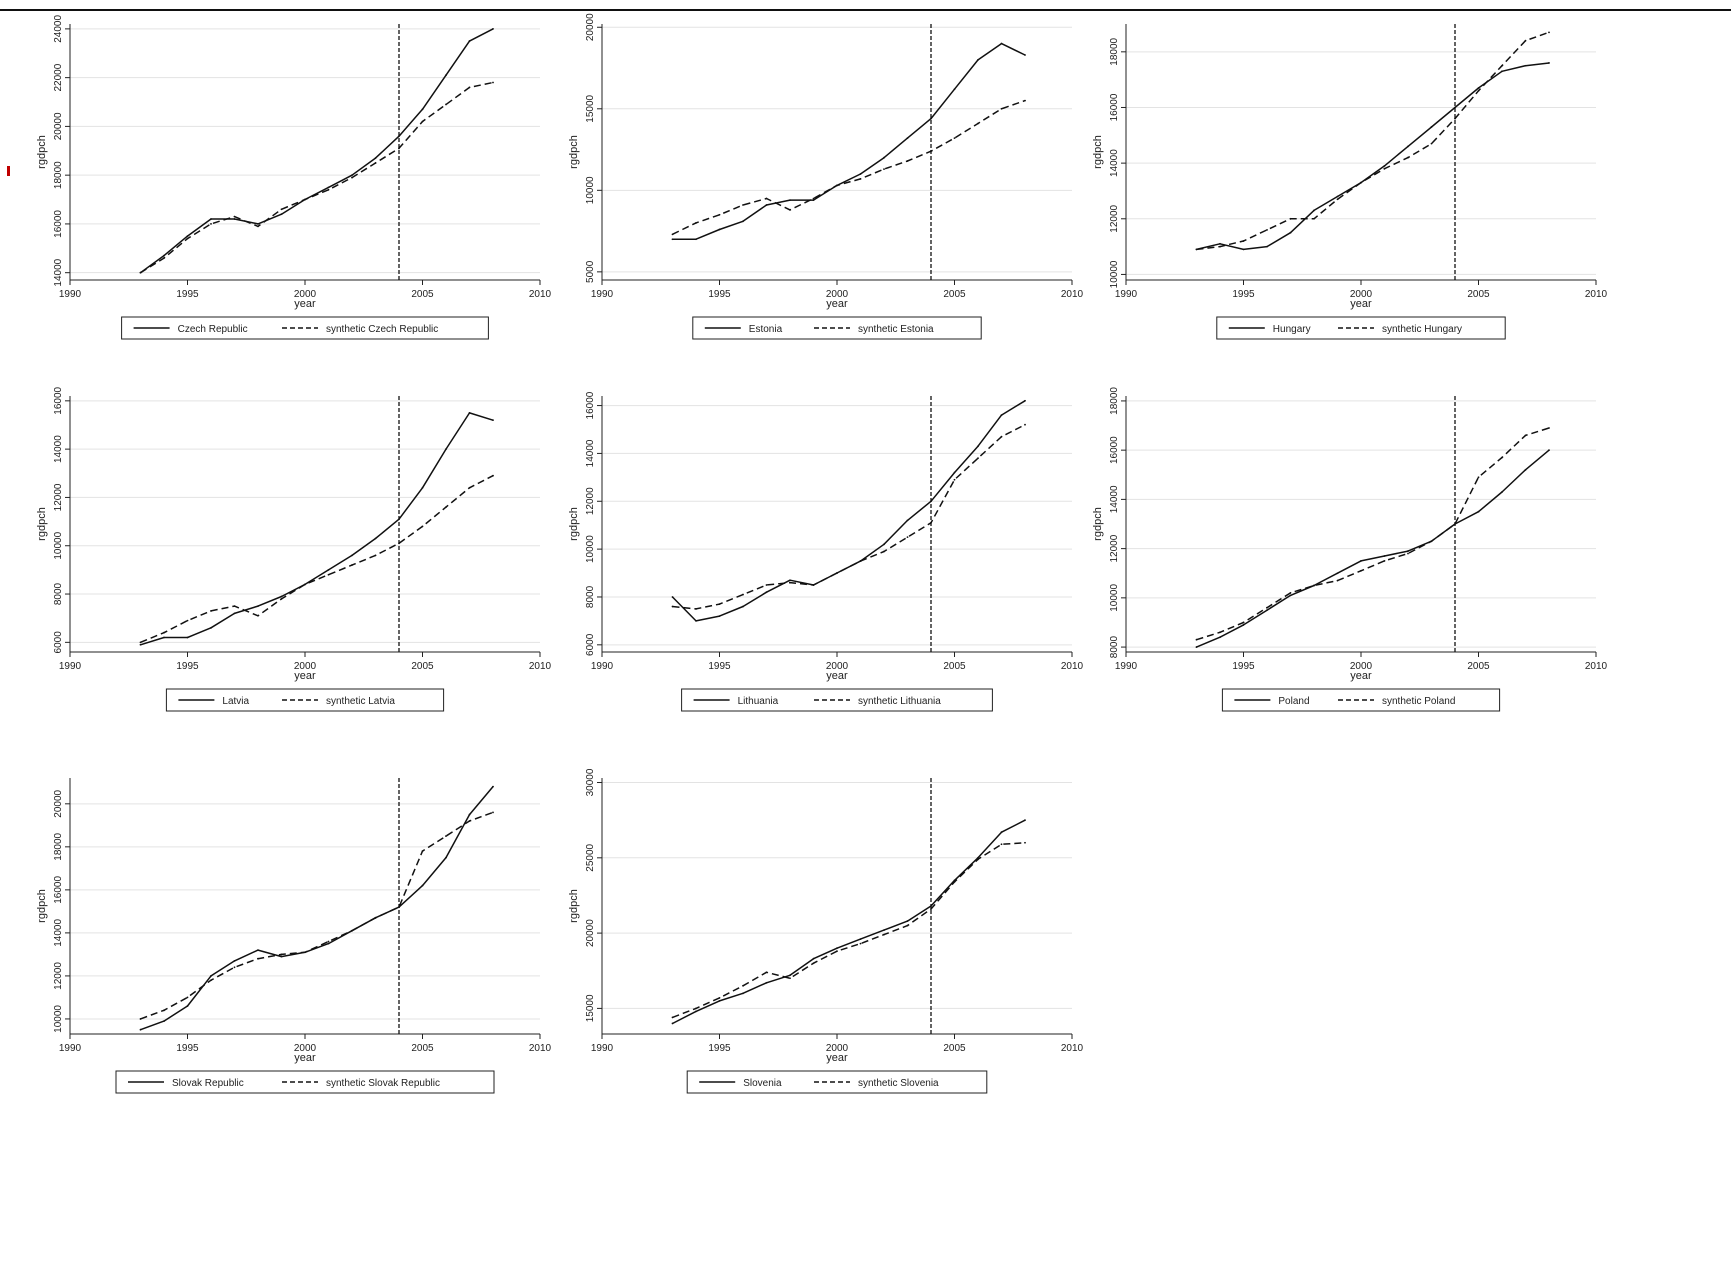 The height and width of the screenshot is (1263, 1731). Describe the element at coordinates (837, 524) in the screenshot. I see `plot-area` at that location.